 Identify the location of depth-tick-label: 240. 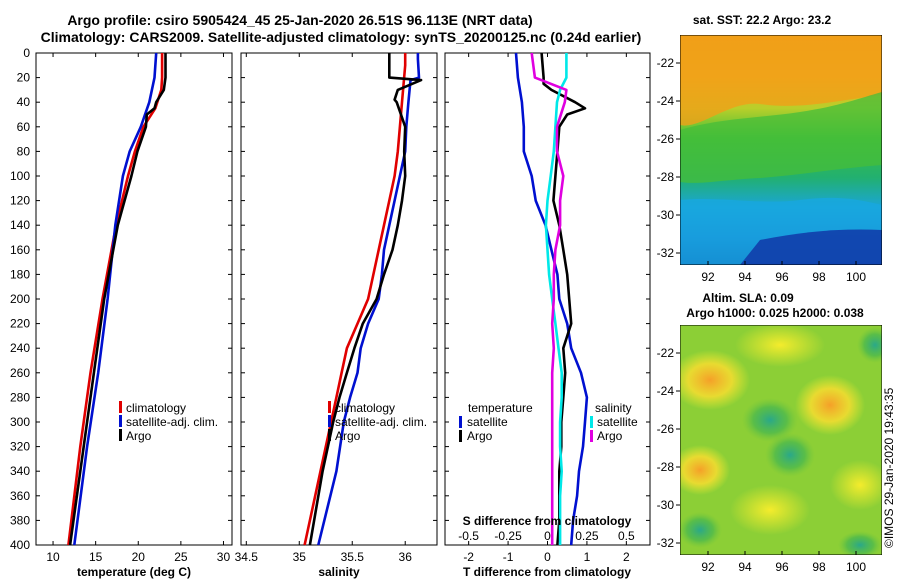
(20, 348).